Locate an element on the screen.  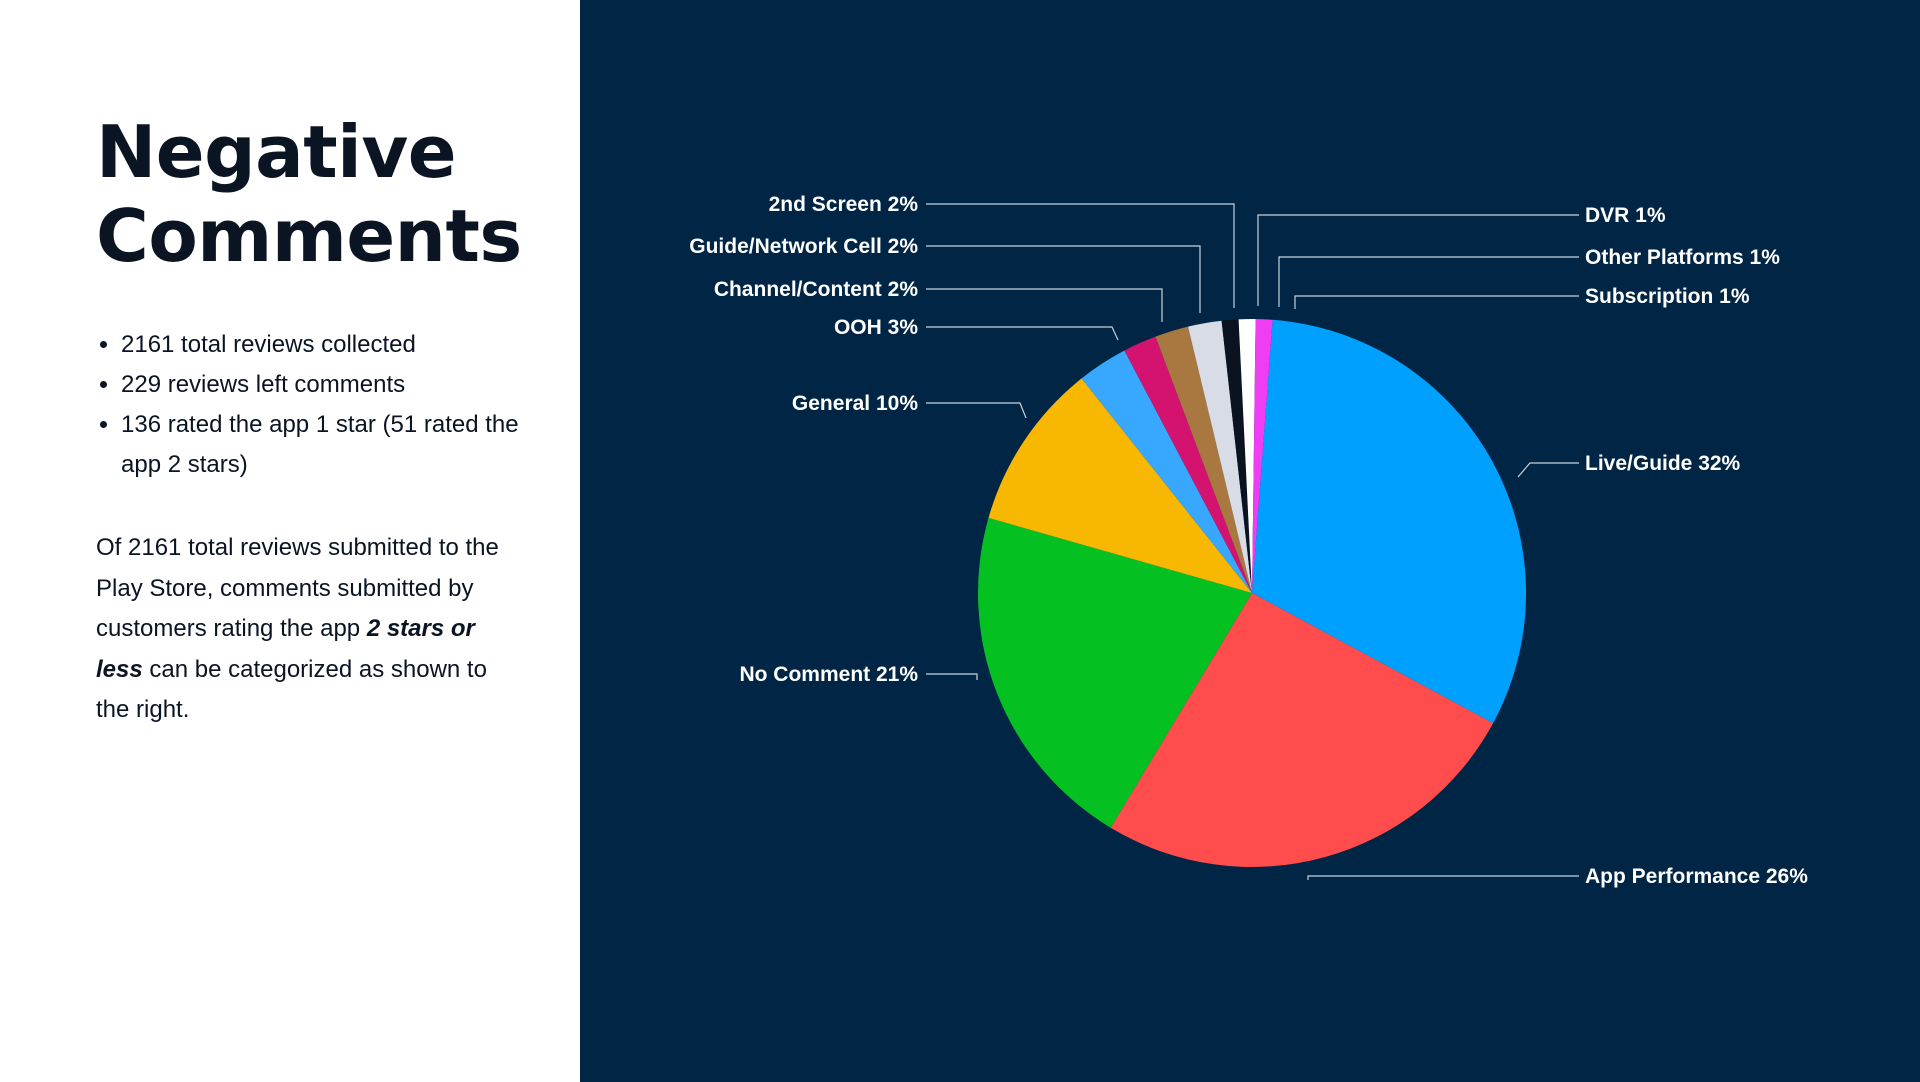
slice-label-1: App Performance 26% is located at coordinates (1696, 876).